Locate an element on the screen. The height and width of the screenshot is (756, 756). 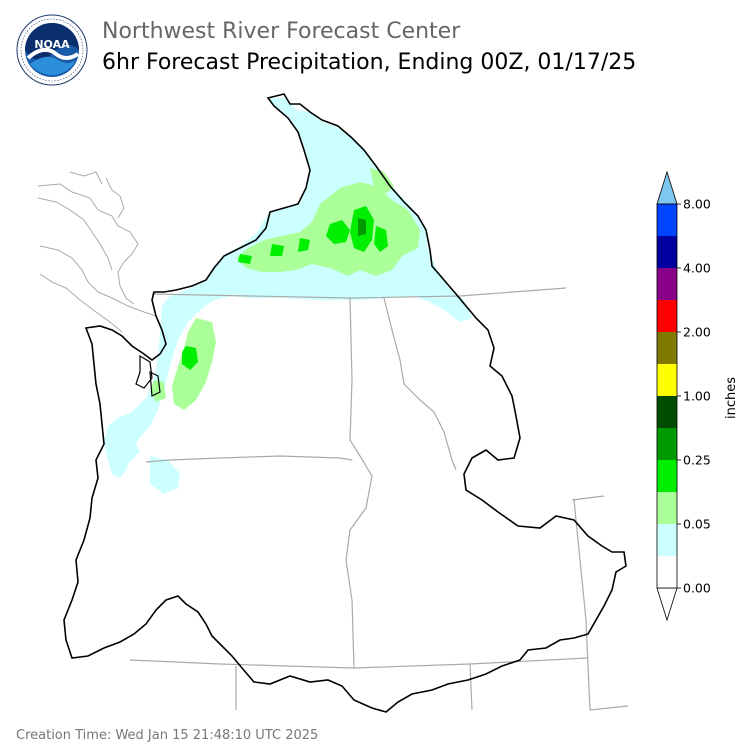
coastline-context is located at coordinates (97, 252).